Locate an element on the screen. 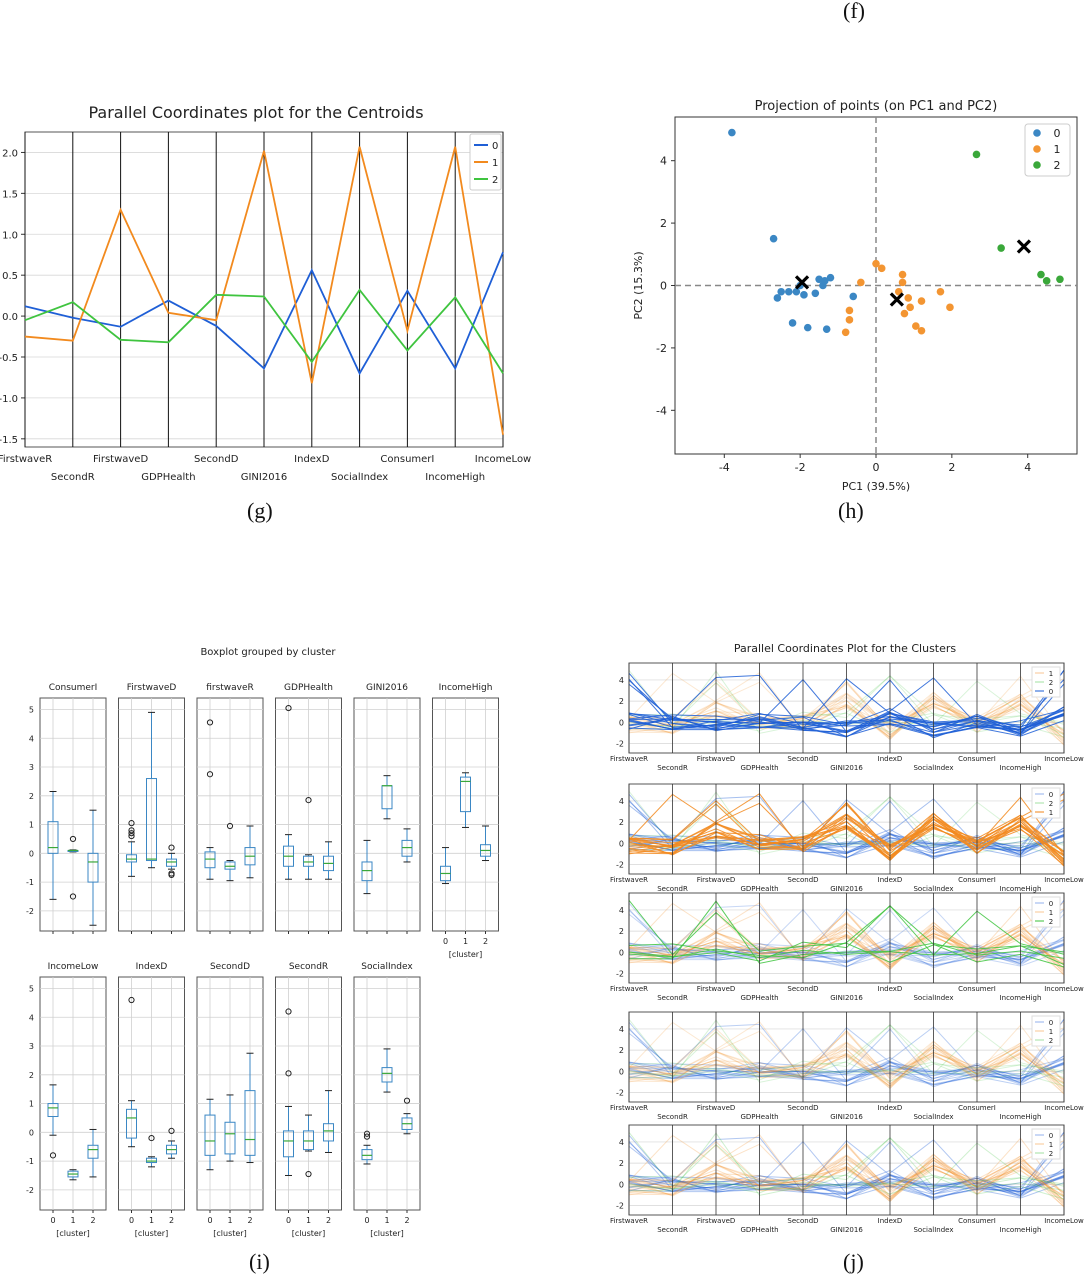 This screenshot has height=1280, width=1085. chart-title: Boxplot grouped by cluster is located at coordinates (268, 652).